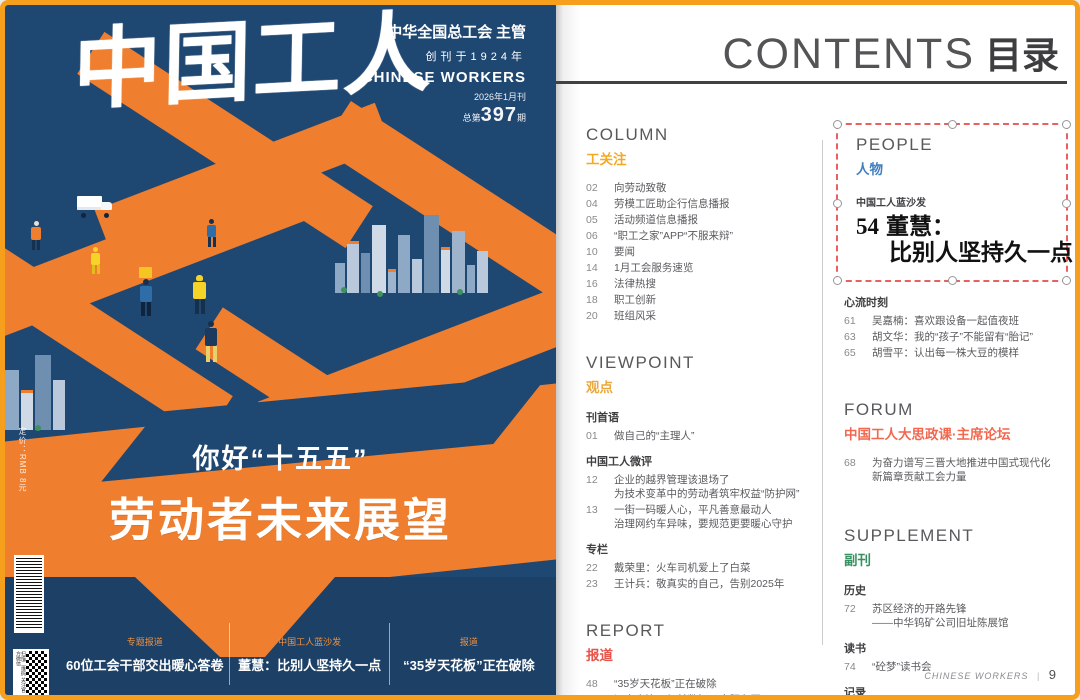  Describe the element at coordinates (36, 235) in the screenshot. I see `street-cleaner-figure` at that location.